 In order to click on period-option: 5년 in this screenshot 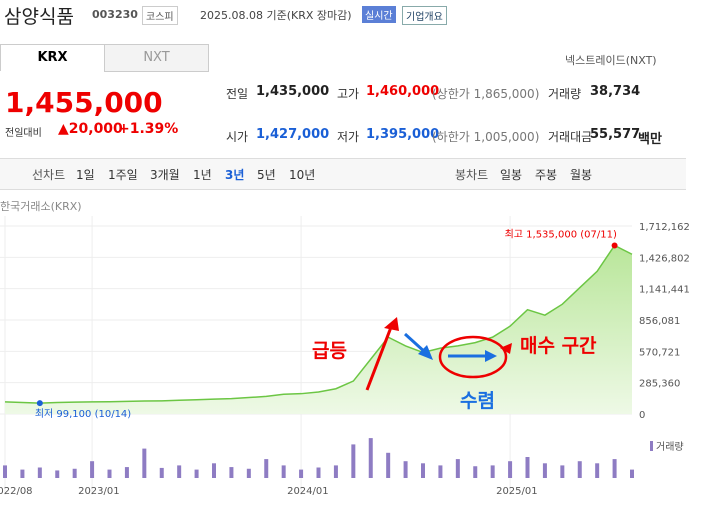, I will do `click(266, 175)`.